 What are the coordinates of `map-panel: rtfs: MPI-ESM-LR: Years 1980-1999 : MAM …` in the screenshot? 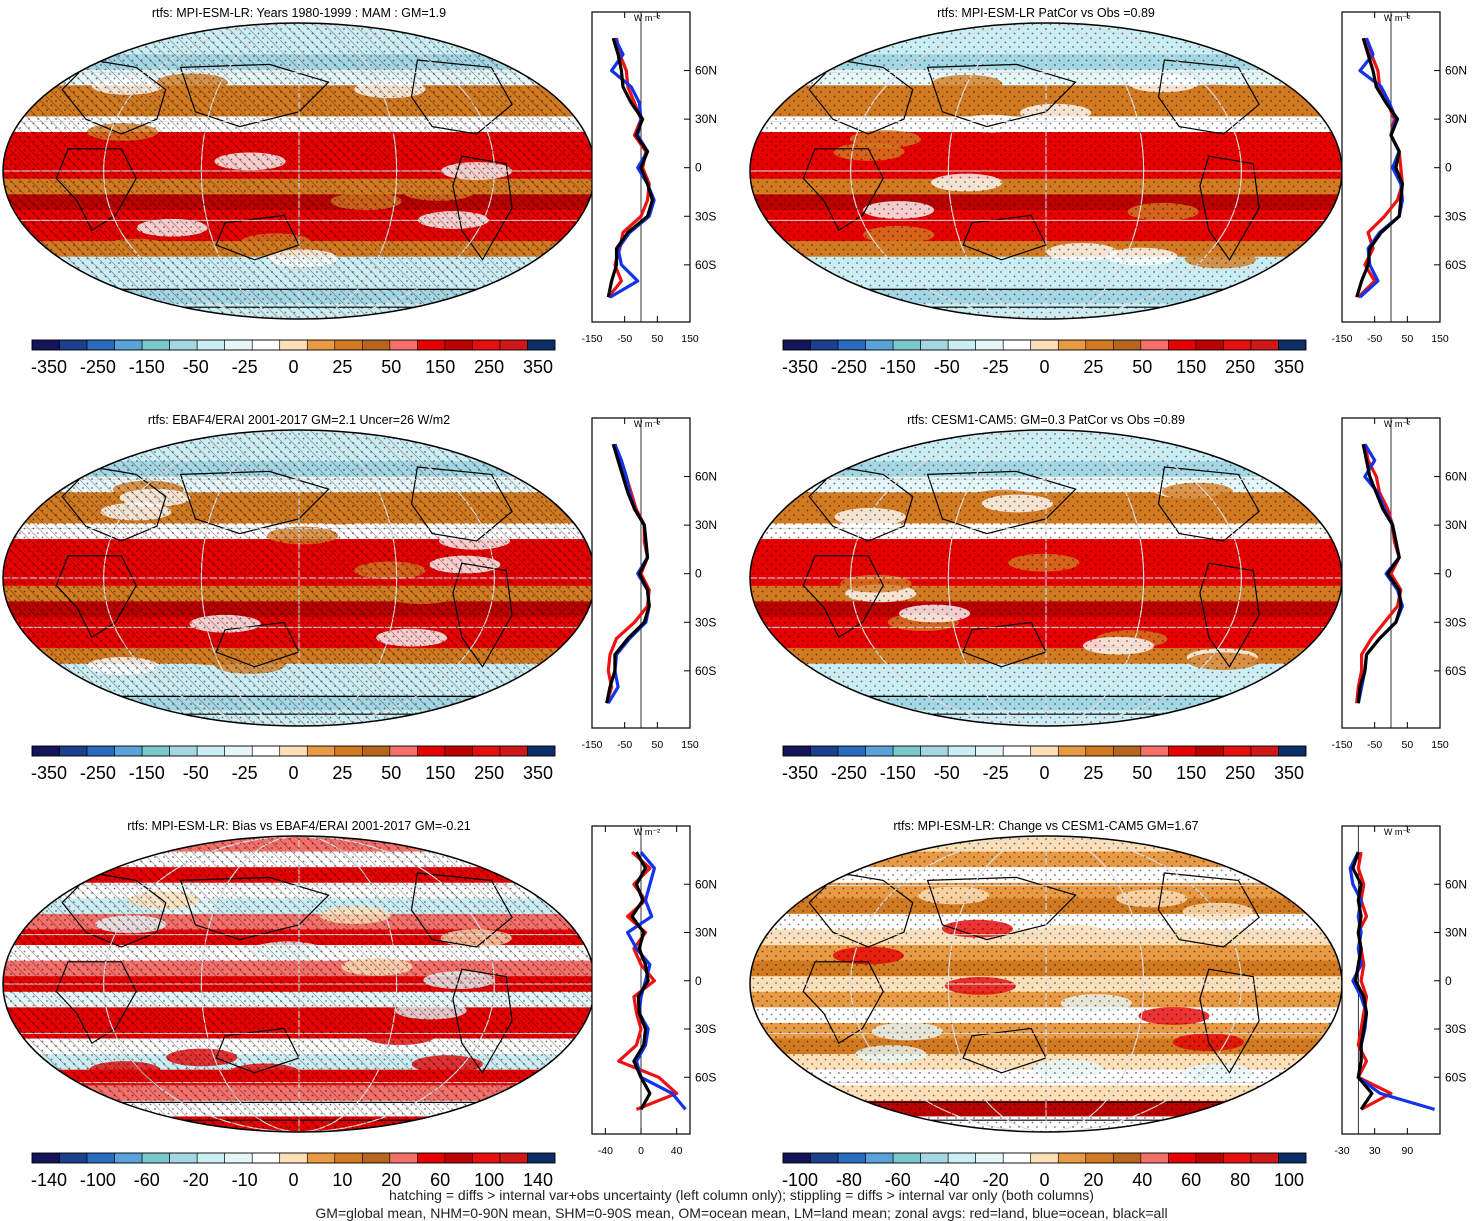 It's located at (299, 163).